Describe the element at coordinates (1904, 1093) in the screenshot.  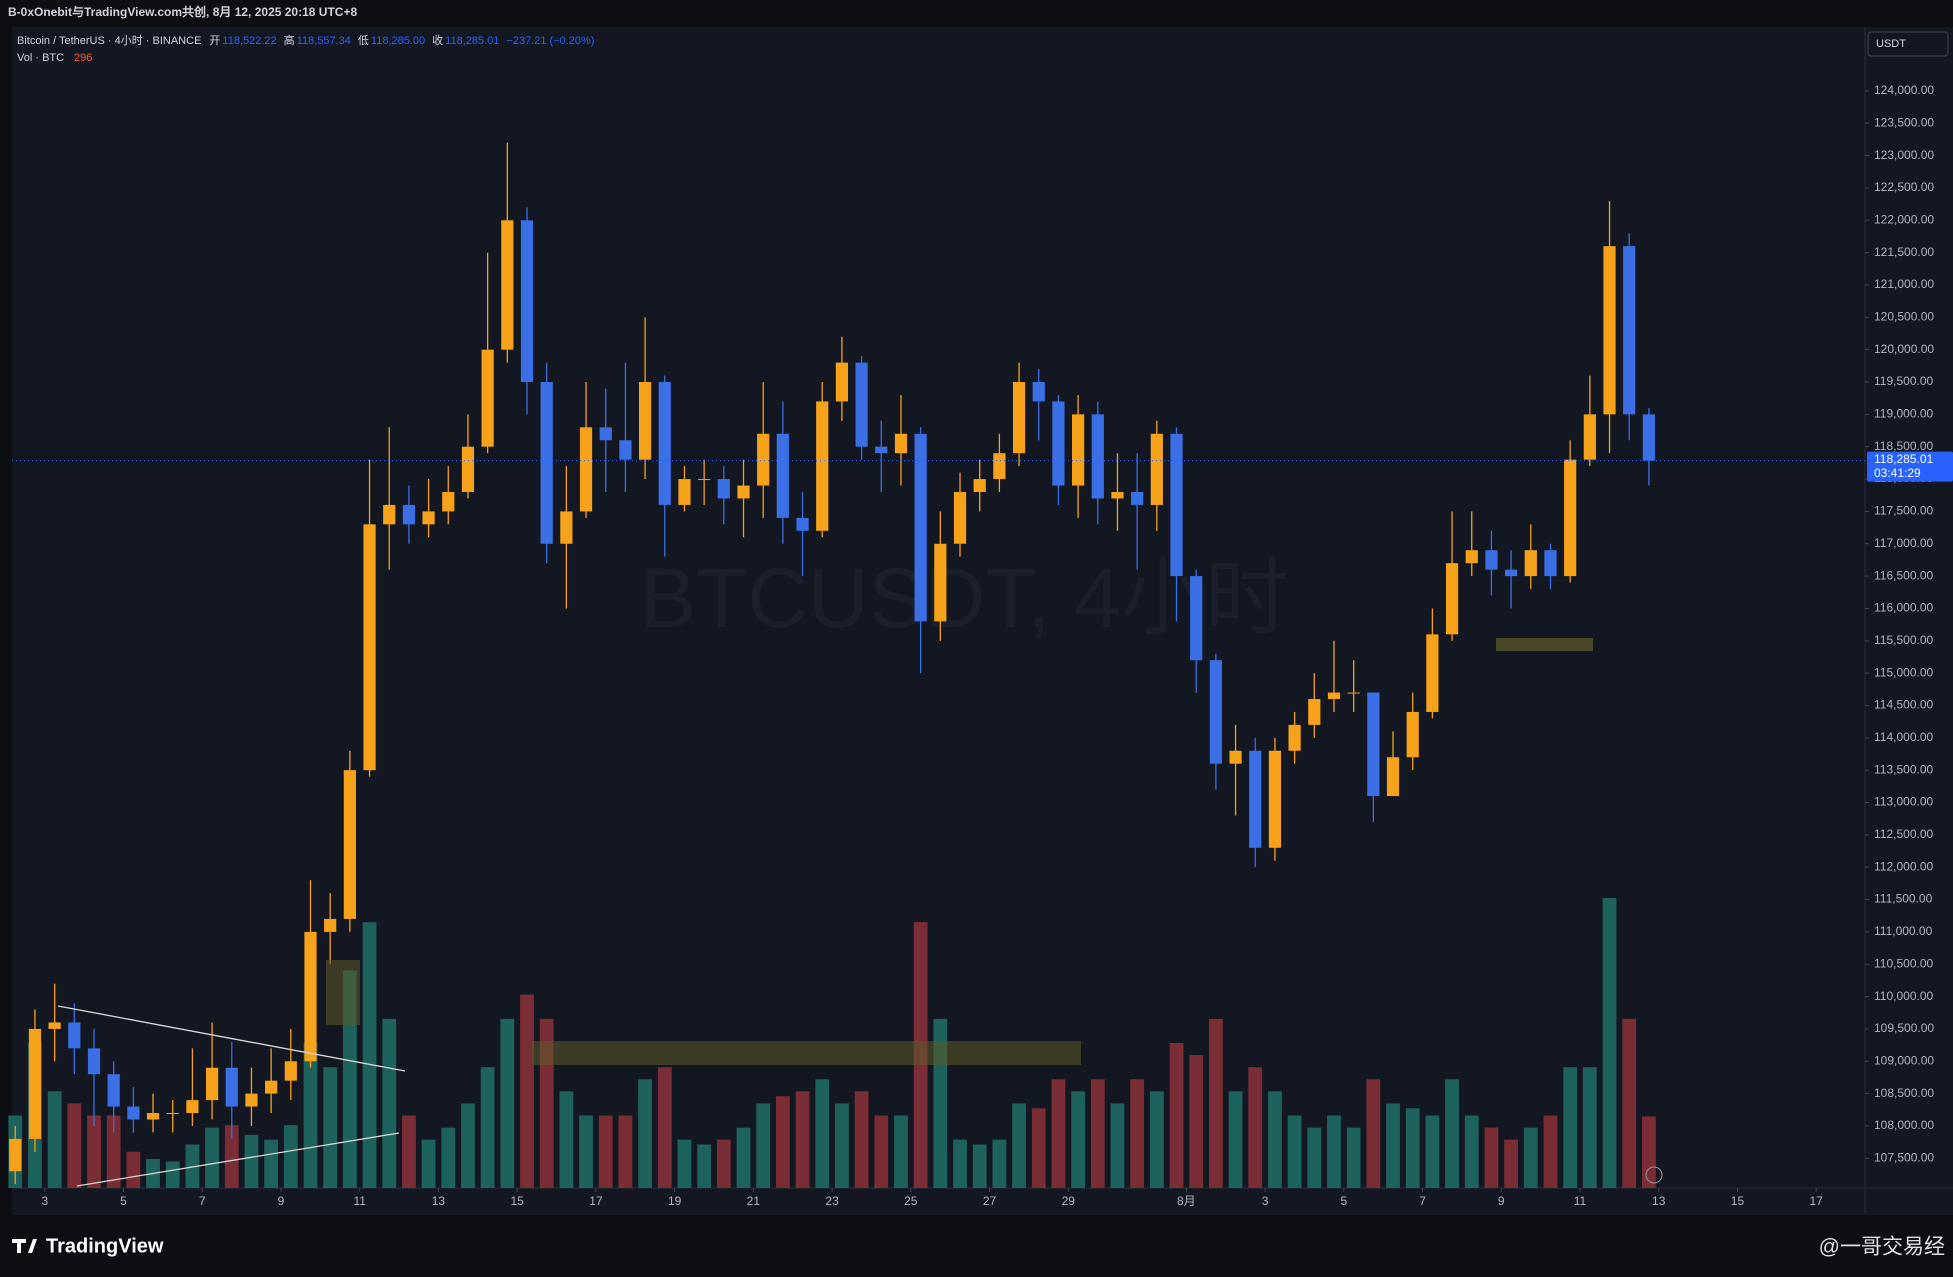
I see `y-tick-label: 108,500.00` at that location.